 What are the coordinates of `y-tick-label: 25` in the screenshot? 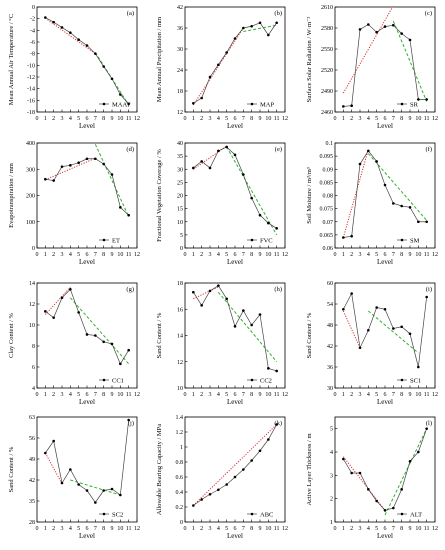 It's located at (180, 183).